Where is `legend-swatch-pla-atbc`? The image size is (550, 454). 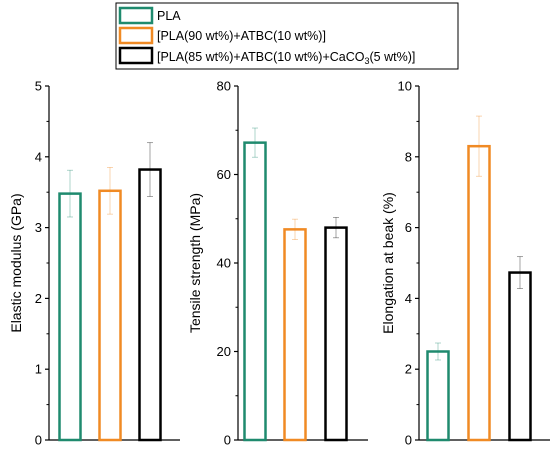 legend-swatch-pla-atbc is located at coordinates (136, 35).